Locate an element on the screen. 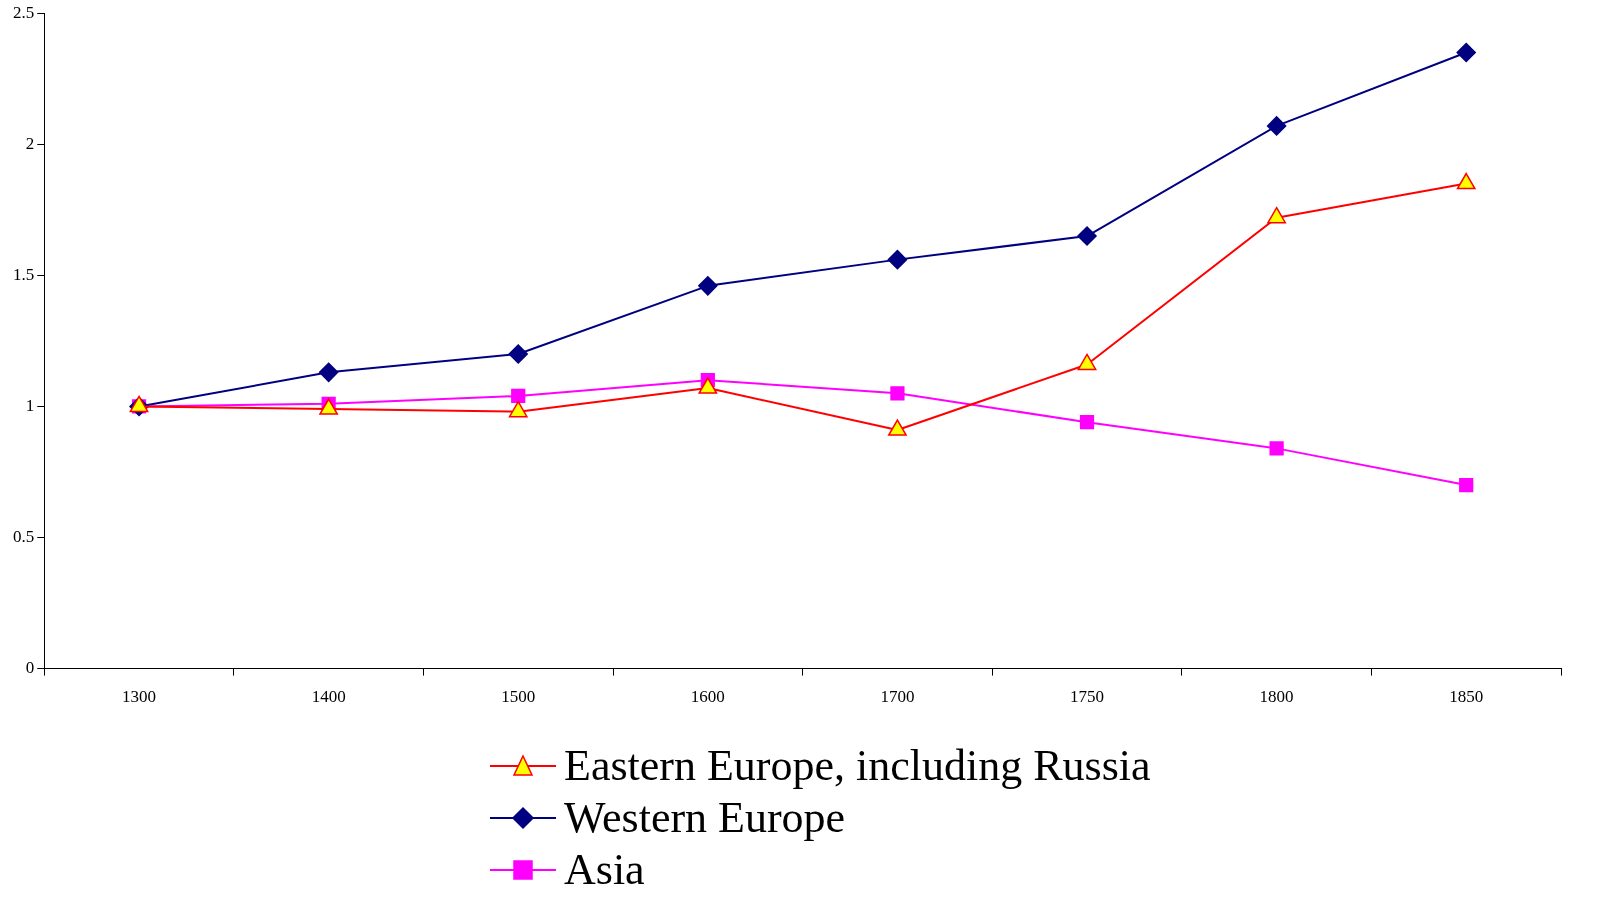 This screenshot has width=1601, height=915. x-tick-label: 1750 is located at coordinates (1087, 697).